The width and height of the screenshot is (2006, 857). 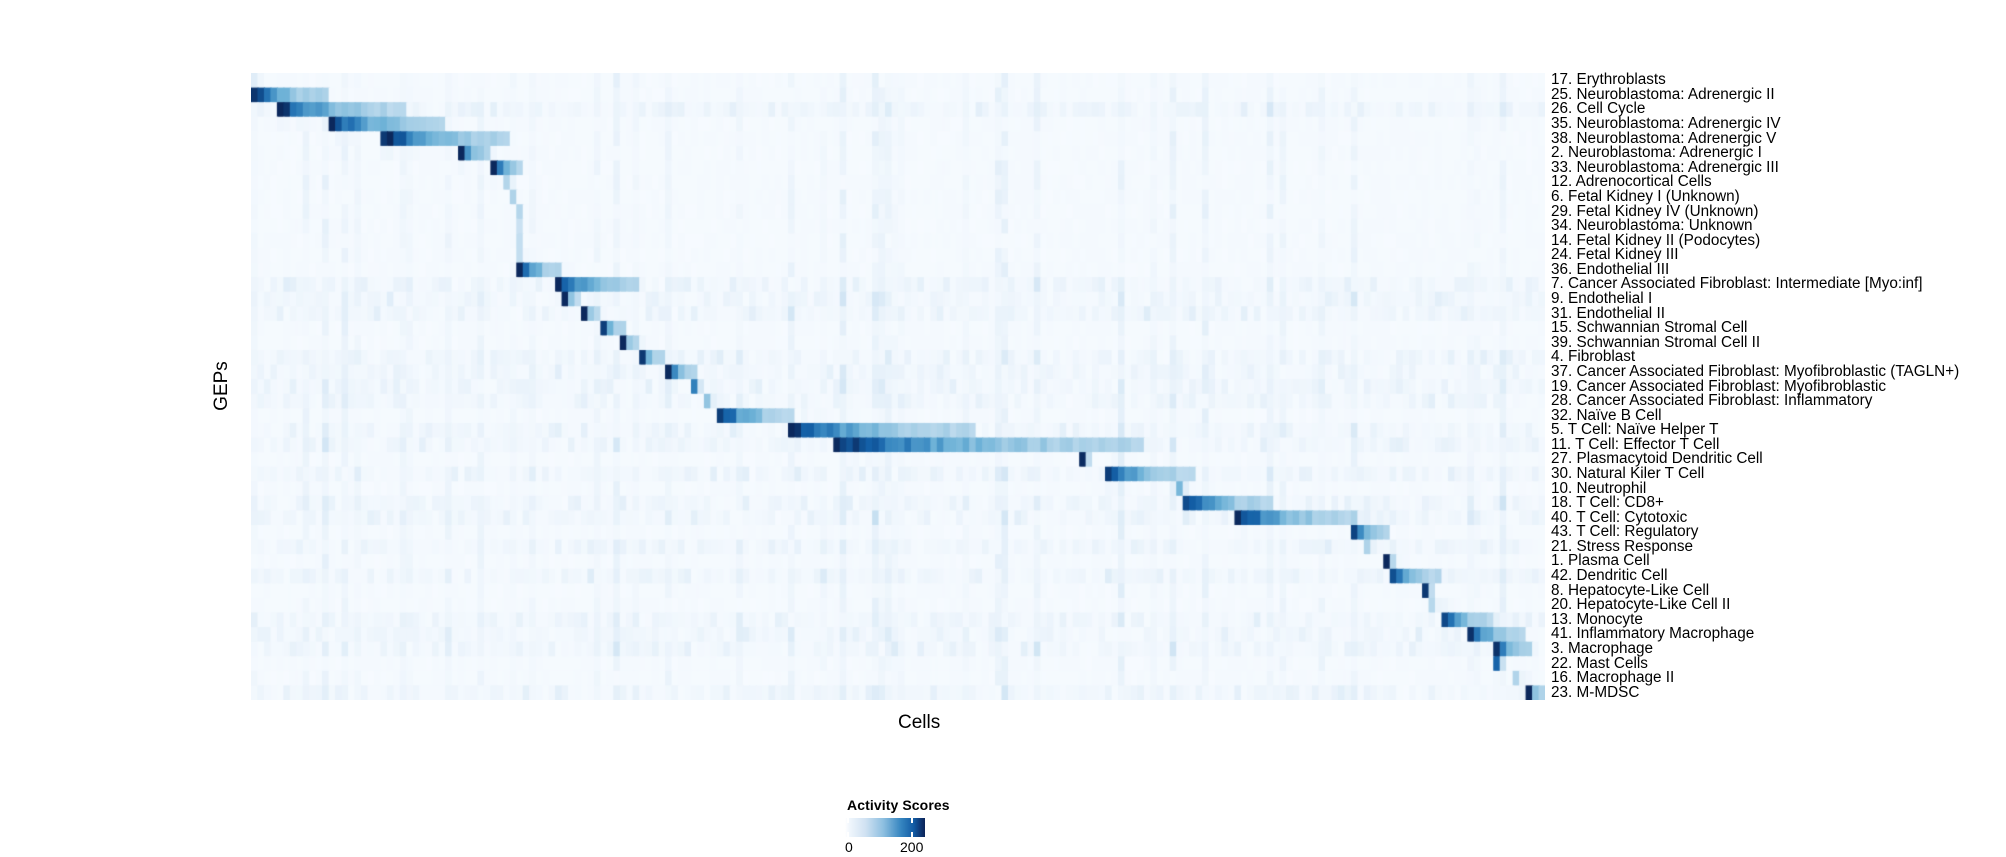 What do you see at coordinates (1665, 167) in the screenshot?
I see `gep-row-label: 33. Neuroblastoma: Adrenergic III` at bounding box center [1665, 167].